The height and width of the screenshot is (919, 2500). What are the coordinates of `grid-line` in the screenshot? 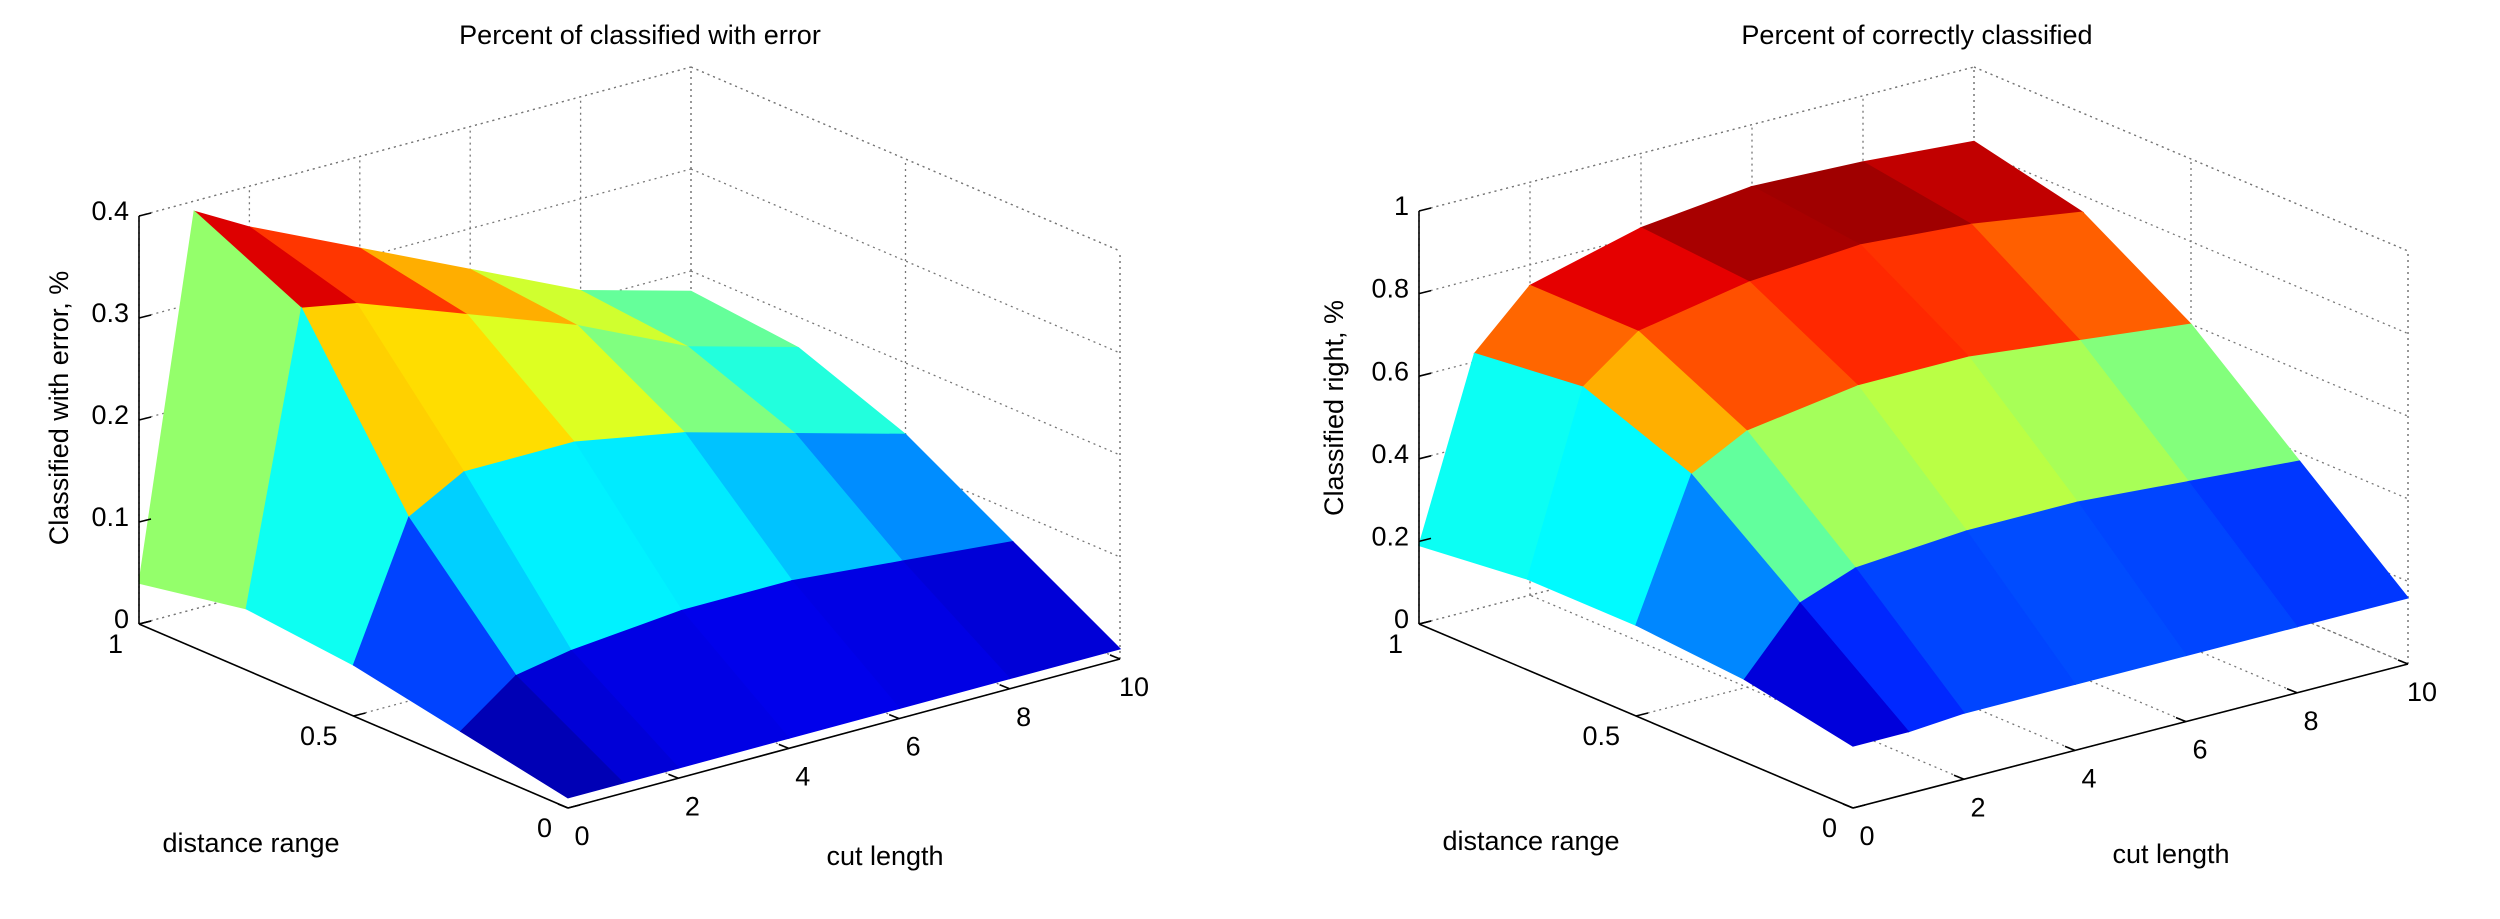 It's located at (2191, 242).